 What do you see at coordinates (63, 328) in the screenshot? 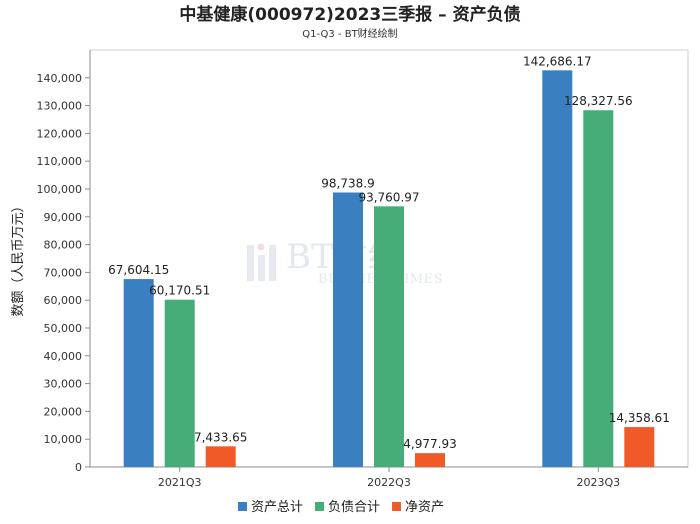
I see `y-tick-label: 50,000` at bounding box center [63, 328].